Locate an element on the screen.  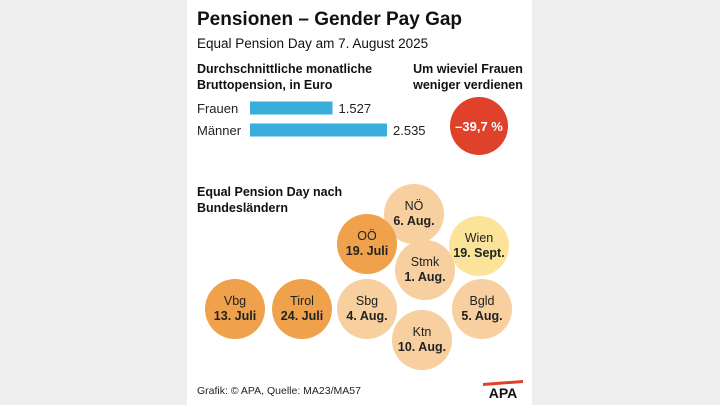
state-name: Tirol is located at coordinates (302, 301).